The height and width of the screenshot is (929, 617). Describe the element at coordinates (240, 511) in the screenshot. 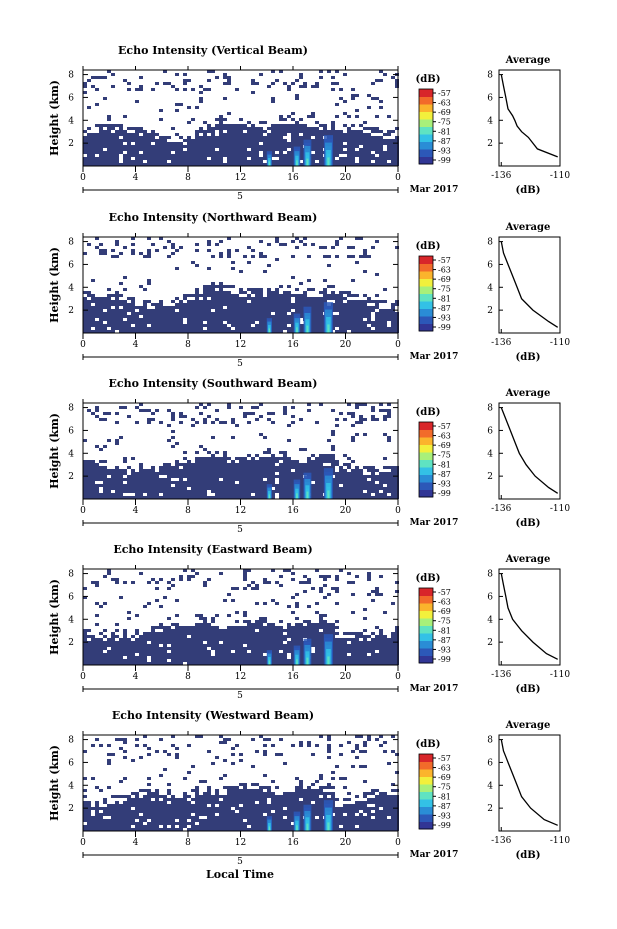

I see `x-tick-label: 12` at that location.